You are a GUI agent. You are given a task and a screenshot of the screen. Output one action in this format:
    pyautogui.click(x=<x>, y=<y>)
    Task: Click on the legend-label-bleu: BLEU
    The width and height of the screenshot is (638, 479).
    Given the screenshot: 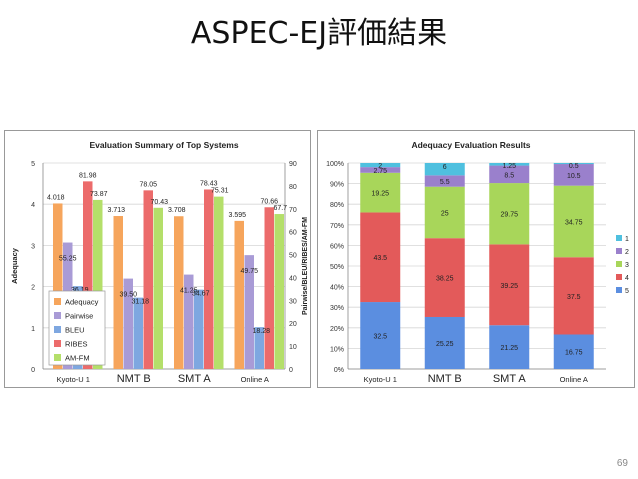 What is the action you would take?
    pyautogui.click(x=75, y=330)
    